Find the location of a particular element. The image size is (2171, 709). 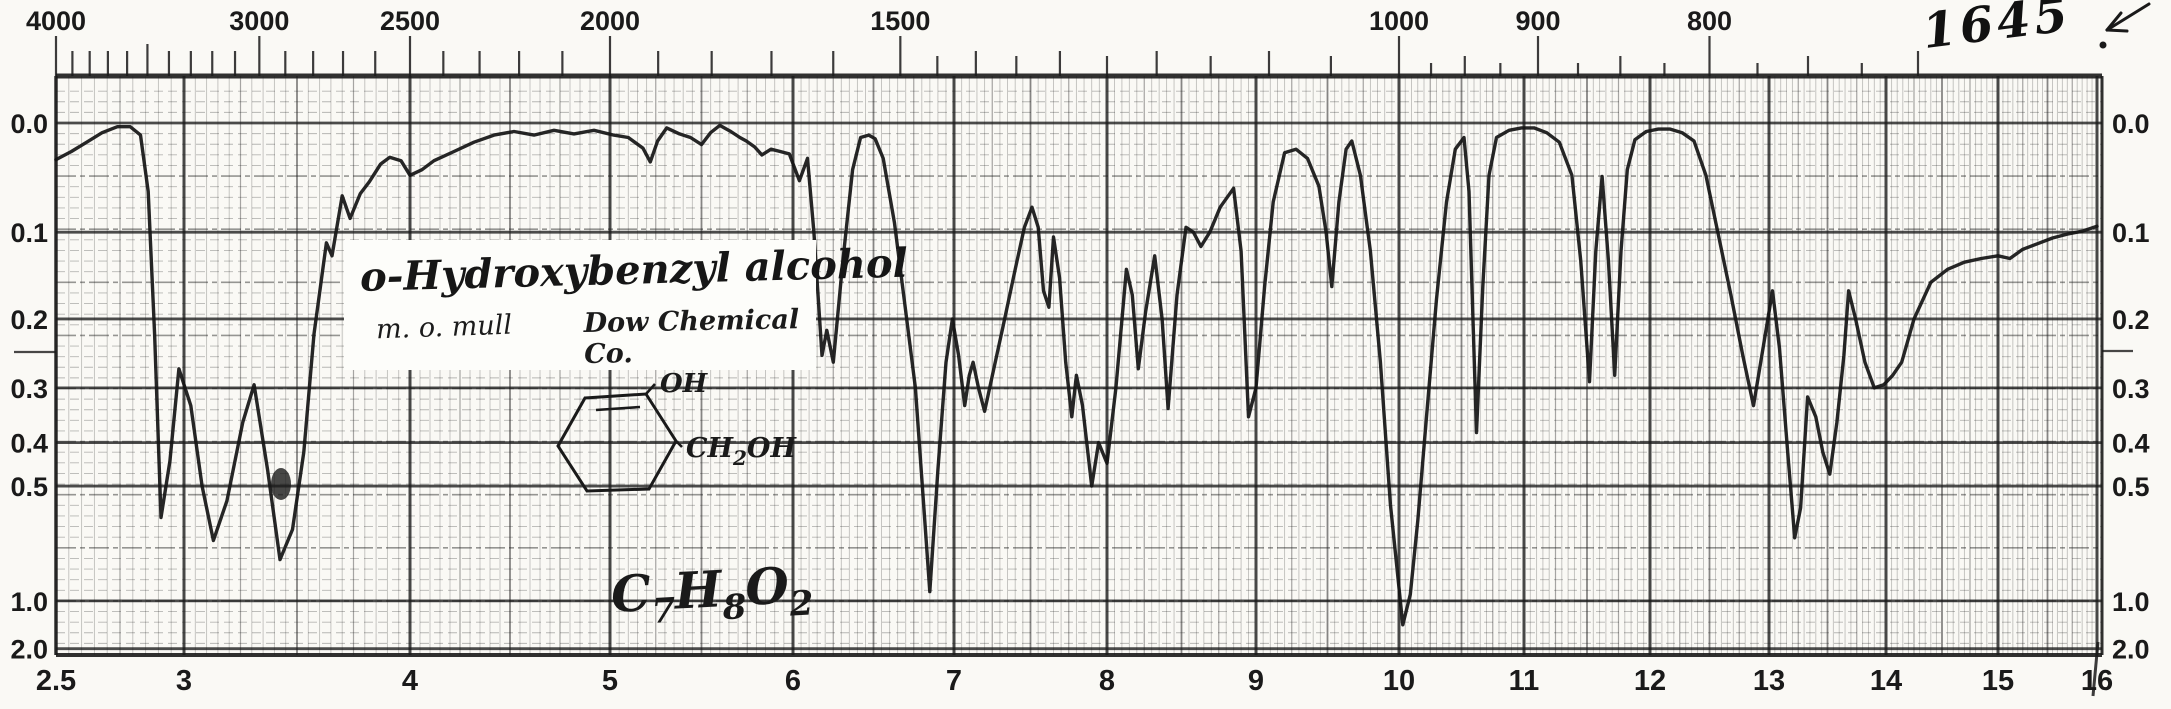

right-axis-tick-label: 0.1 is located at coordinates (2131, 233).